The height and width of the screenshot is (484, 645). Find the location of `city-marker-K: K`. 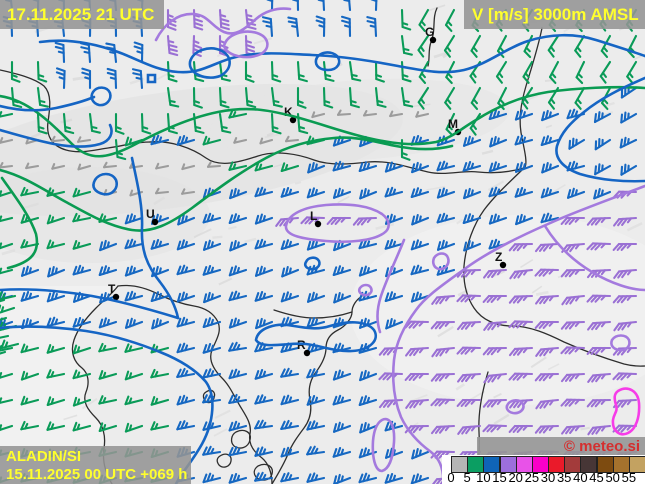

city-marker-K: K is located at coordinates (290, 114).